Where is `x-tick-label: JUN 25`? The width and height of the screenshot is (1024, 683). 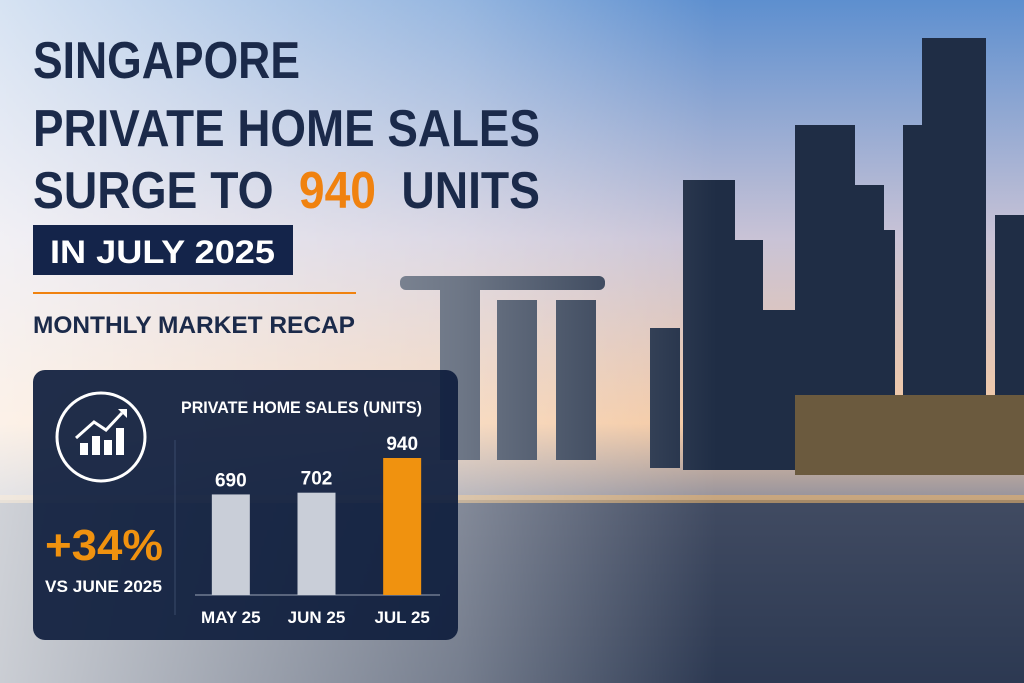 x-tick-label: JUN 25 is located at coordinates (317, 617).